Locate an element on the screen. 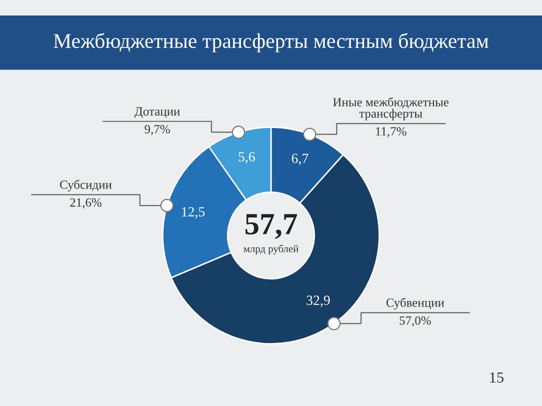 This screenshot has height=406, width=542. slice-label: Субсидии is located at coordinates (86, 186).